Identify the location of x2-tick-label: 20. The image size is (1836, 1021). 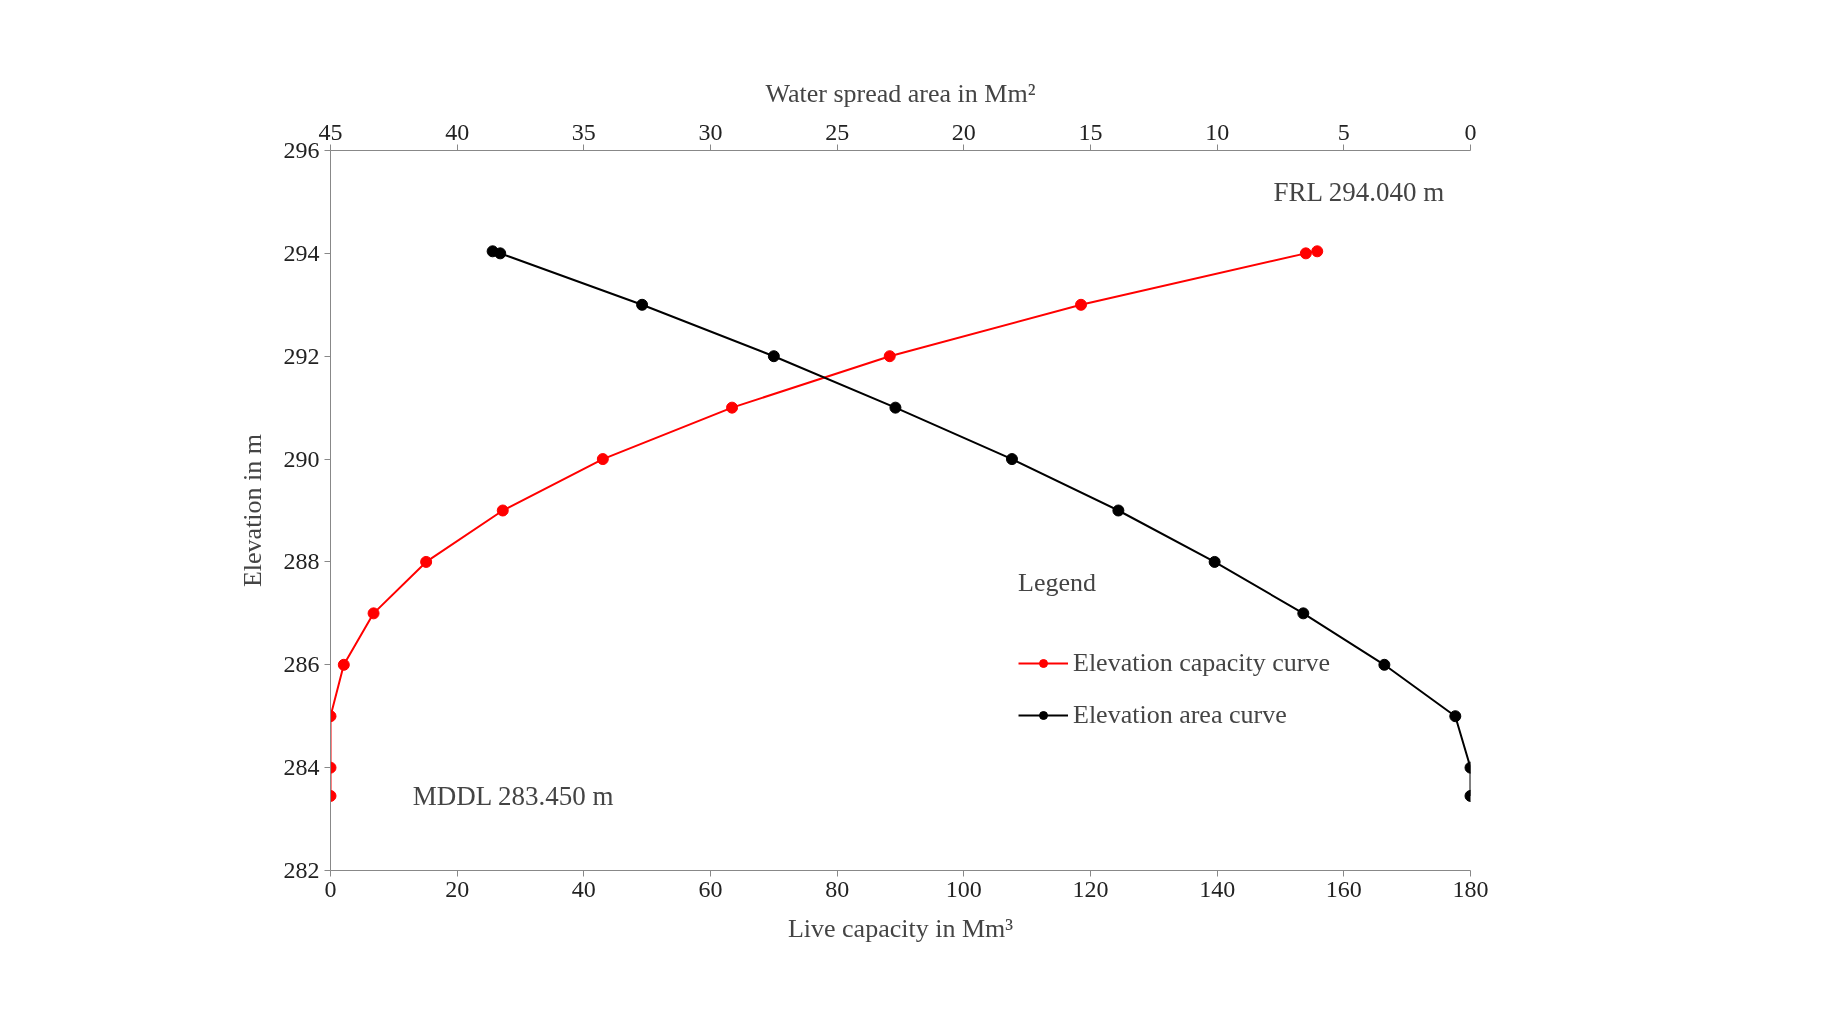
(963, 131).